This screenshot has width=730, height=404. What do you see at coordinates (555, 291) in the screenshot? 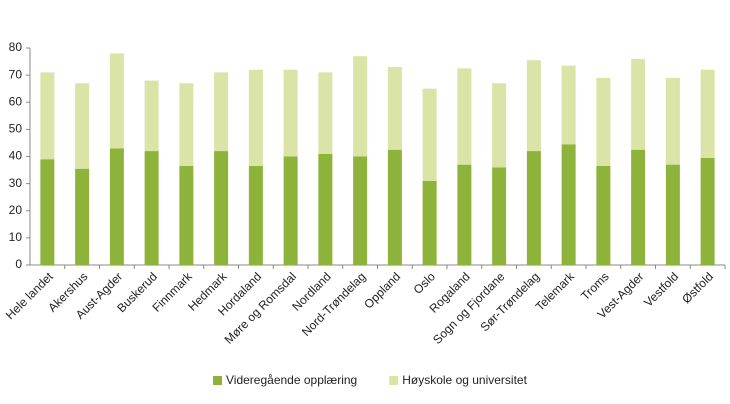
I see `x-tick-label: Telemark` at bounding box center [555, 291].